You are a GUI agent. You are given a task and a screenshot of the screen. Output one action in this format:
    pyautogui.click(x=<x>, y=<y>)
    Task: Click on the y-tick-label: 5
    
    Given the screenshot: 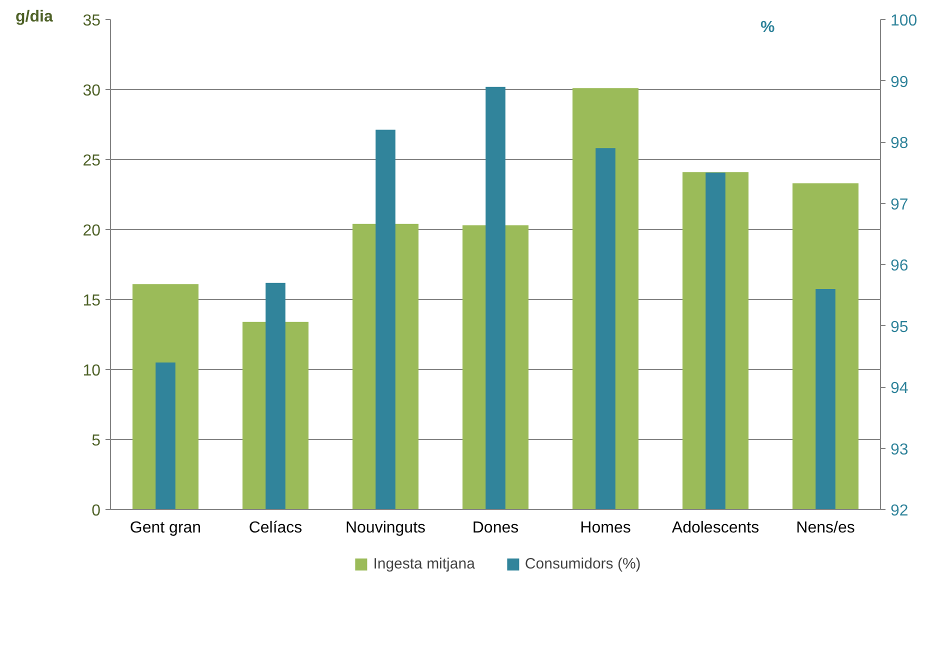 What is the action you would take?
    pyautogui.click(x=96, y=441)
    